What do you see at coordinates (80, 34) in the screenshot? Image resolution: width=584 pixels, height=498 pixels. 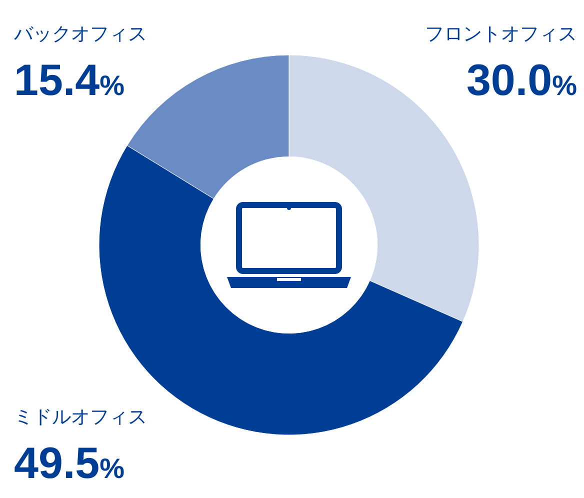 I see `slice-label: バックオフィス` at bounding box center [80, 34].